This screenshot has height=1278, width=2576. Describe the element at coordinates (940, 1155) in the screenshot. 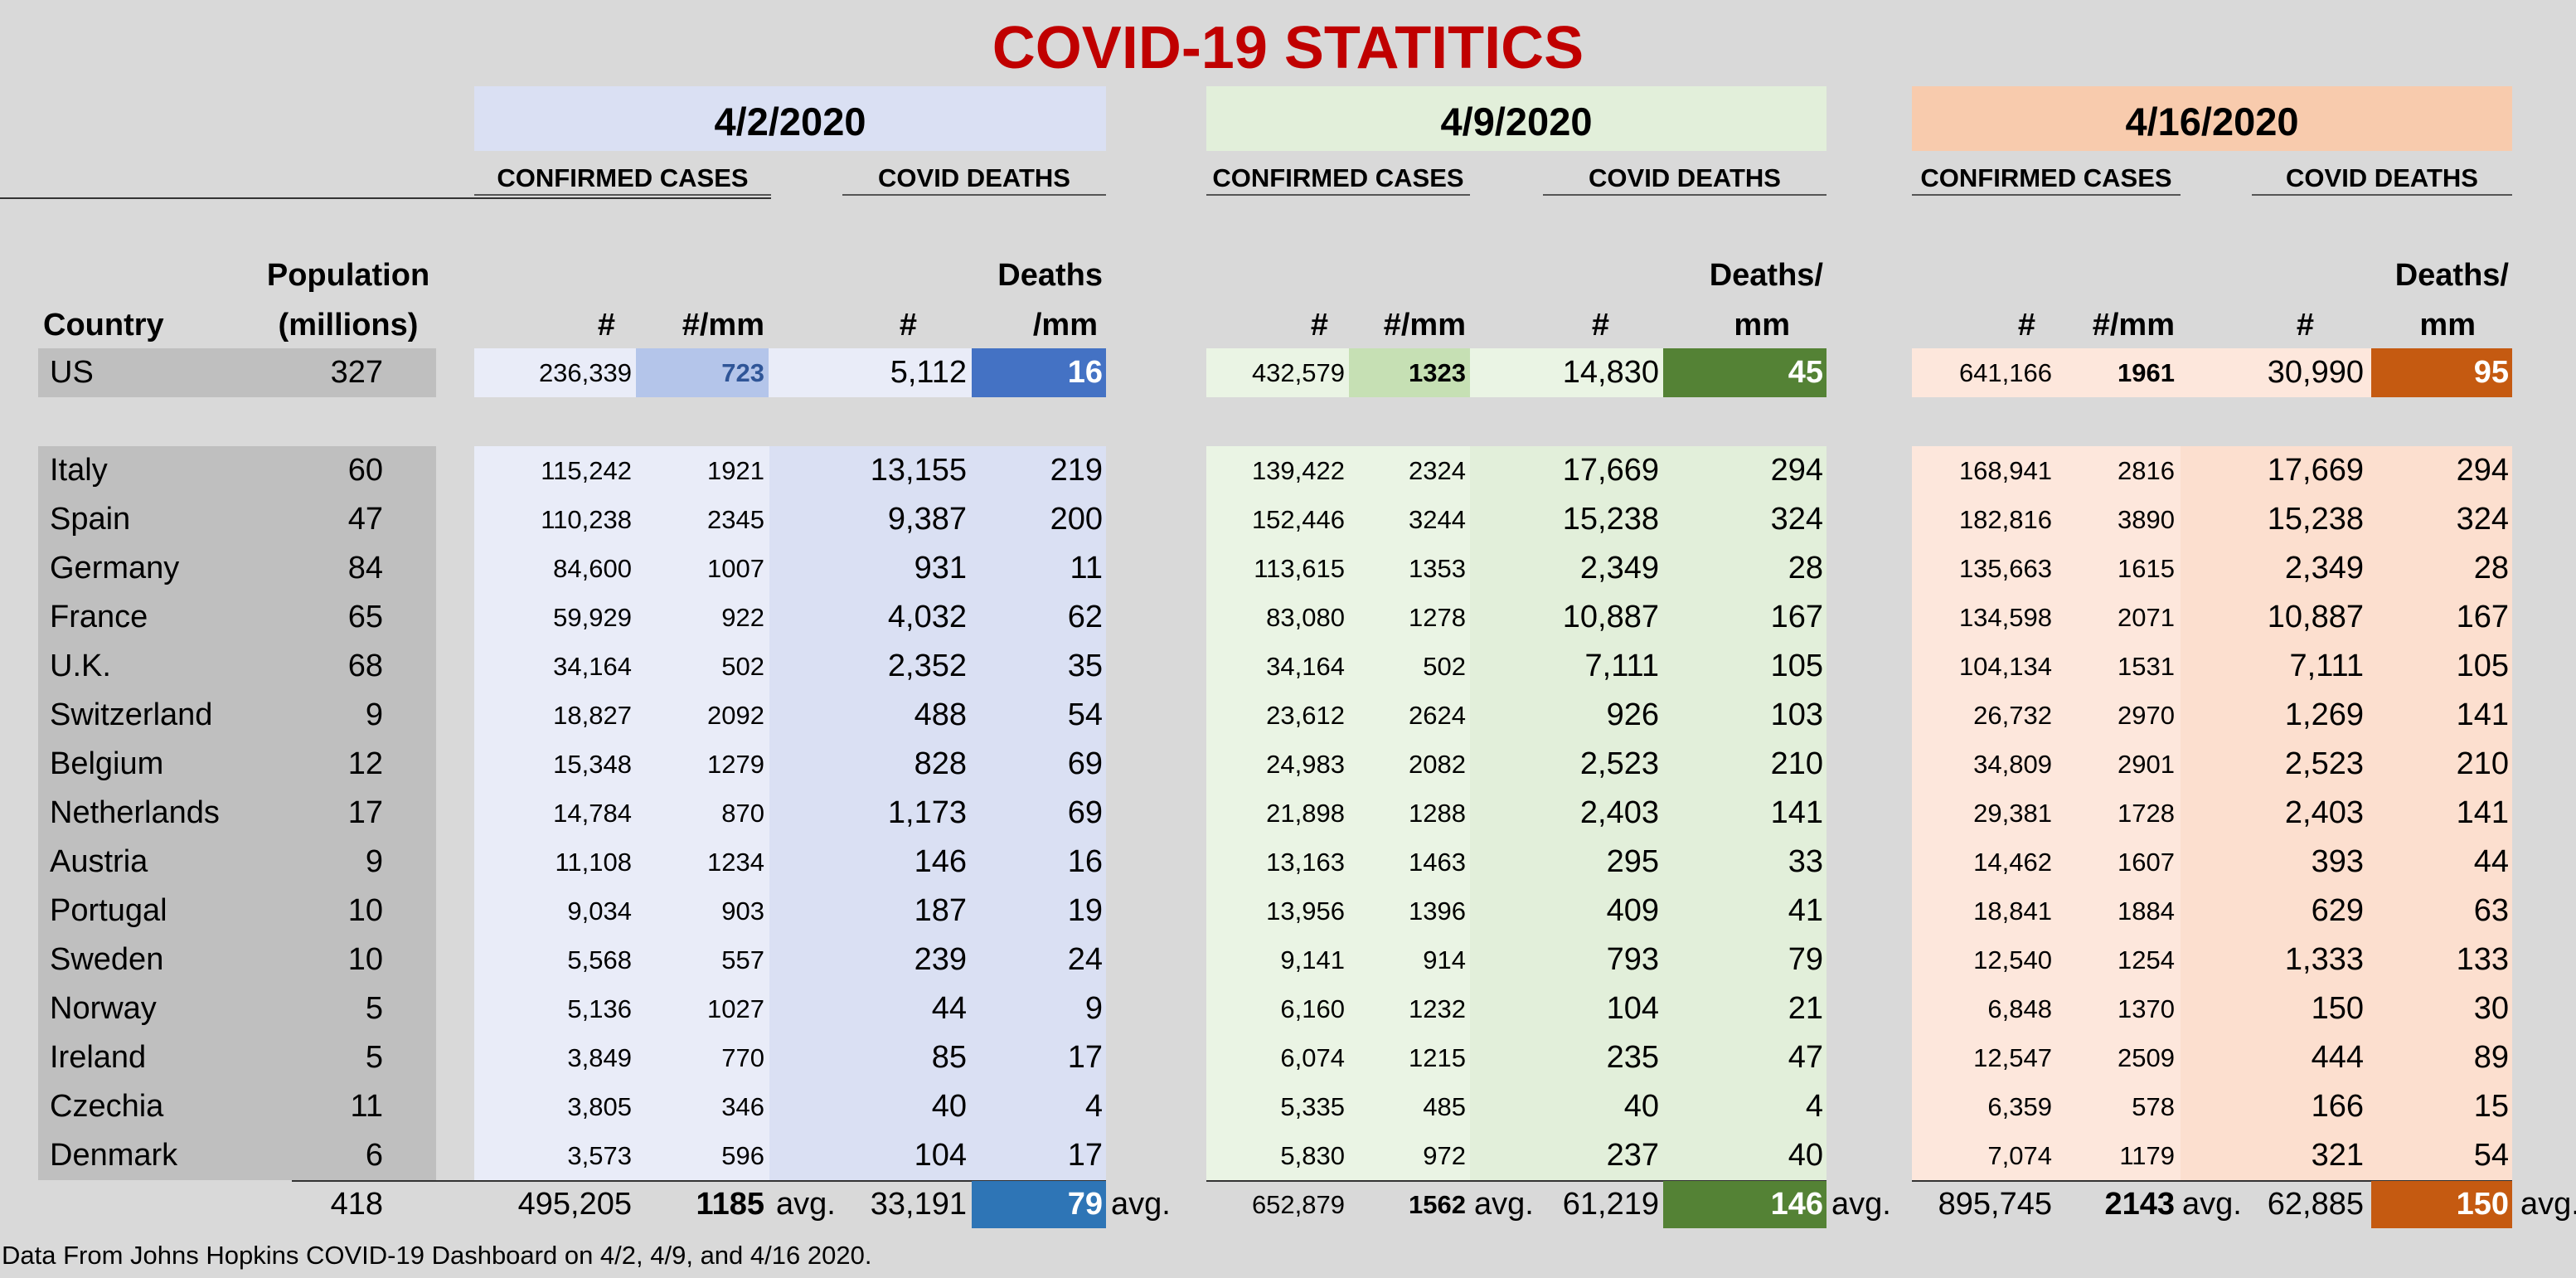

I see `deaths-value: 104` at that location.